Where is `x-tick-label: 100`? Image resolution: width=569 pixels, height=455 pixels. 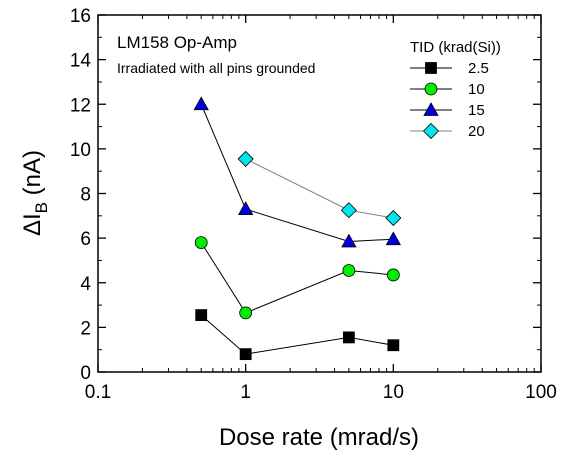
x-tick-label: 100 is located at coordinates (541, 392).